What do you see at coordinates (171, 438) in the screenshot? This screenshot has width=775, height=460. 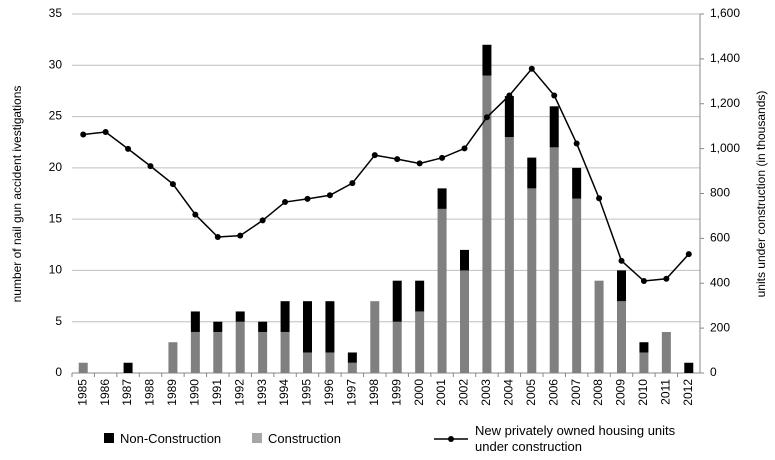 I see `legend-label: Non-Construction` at bounding box center [171, 438].